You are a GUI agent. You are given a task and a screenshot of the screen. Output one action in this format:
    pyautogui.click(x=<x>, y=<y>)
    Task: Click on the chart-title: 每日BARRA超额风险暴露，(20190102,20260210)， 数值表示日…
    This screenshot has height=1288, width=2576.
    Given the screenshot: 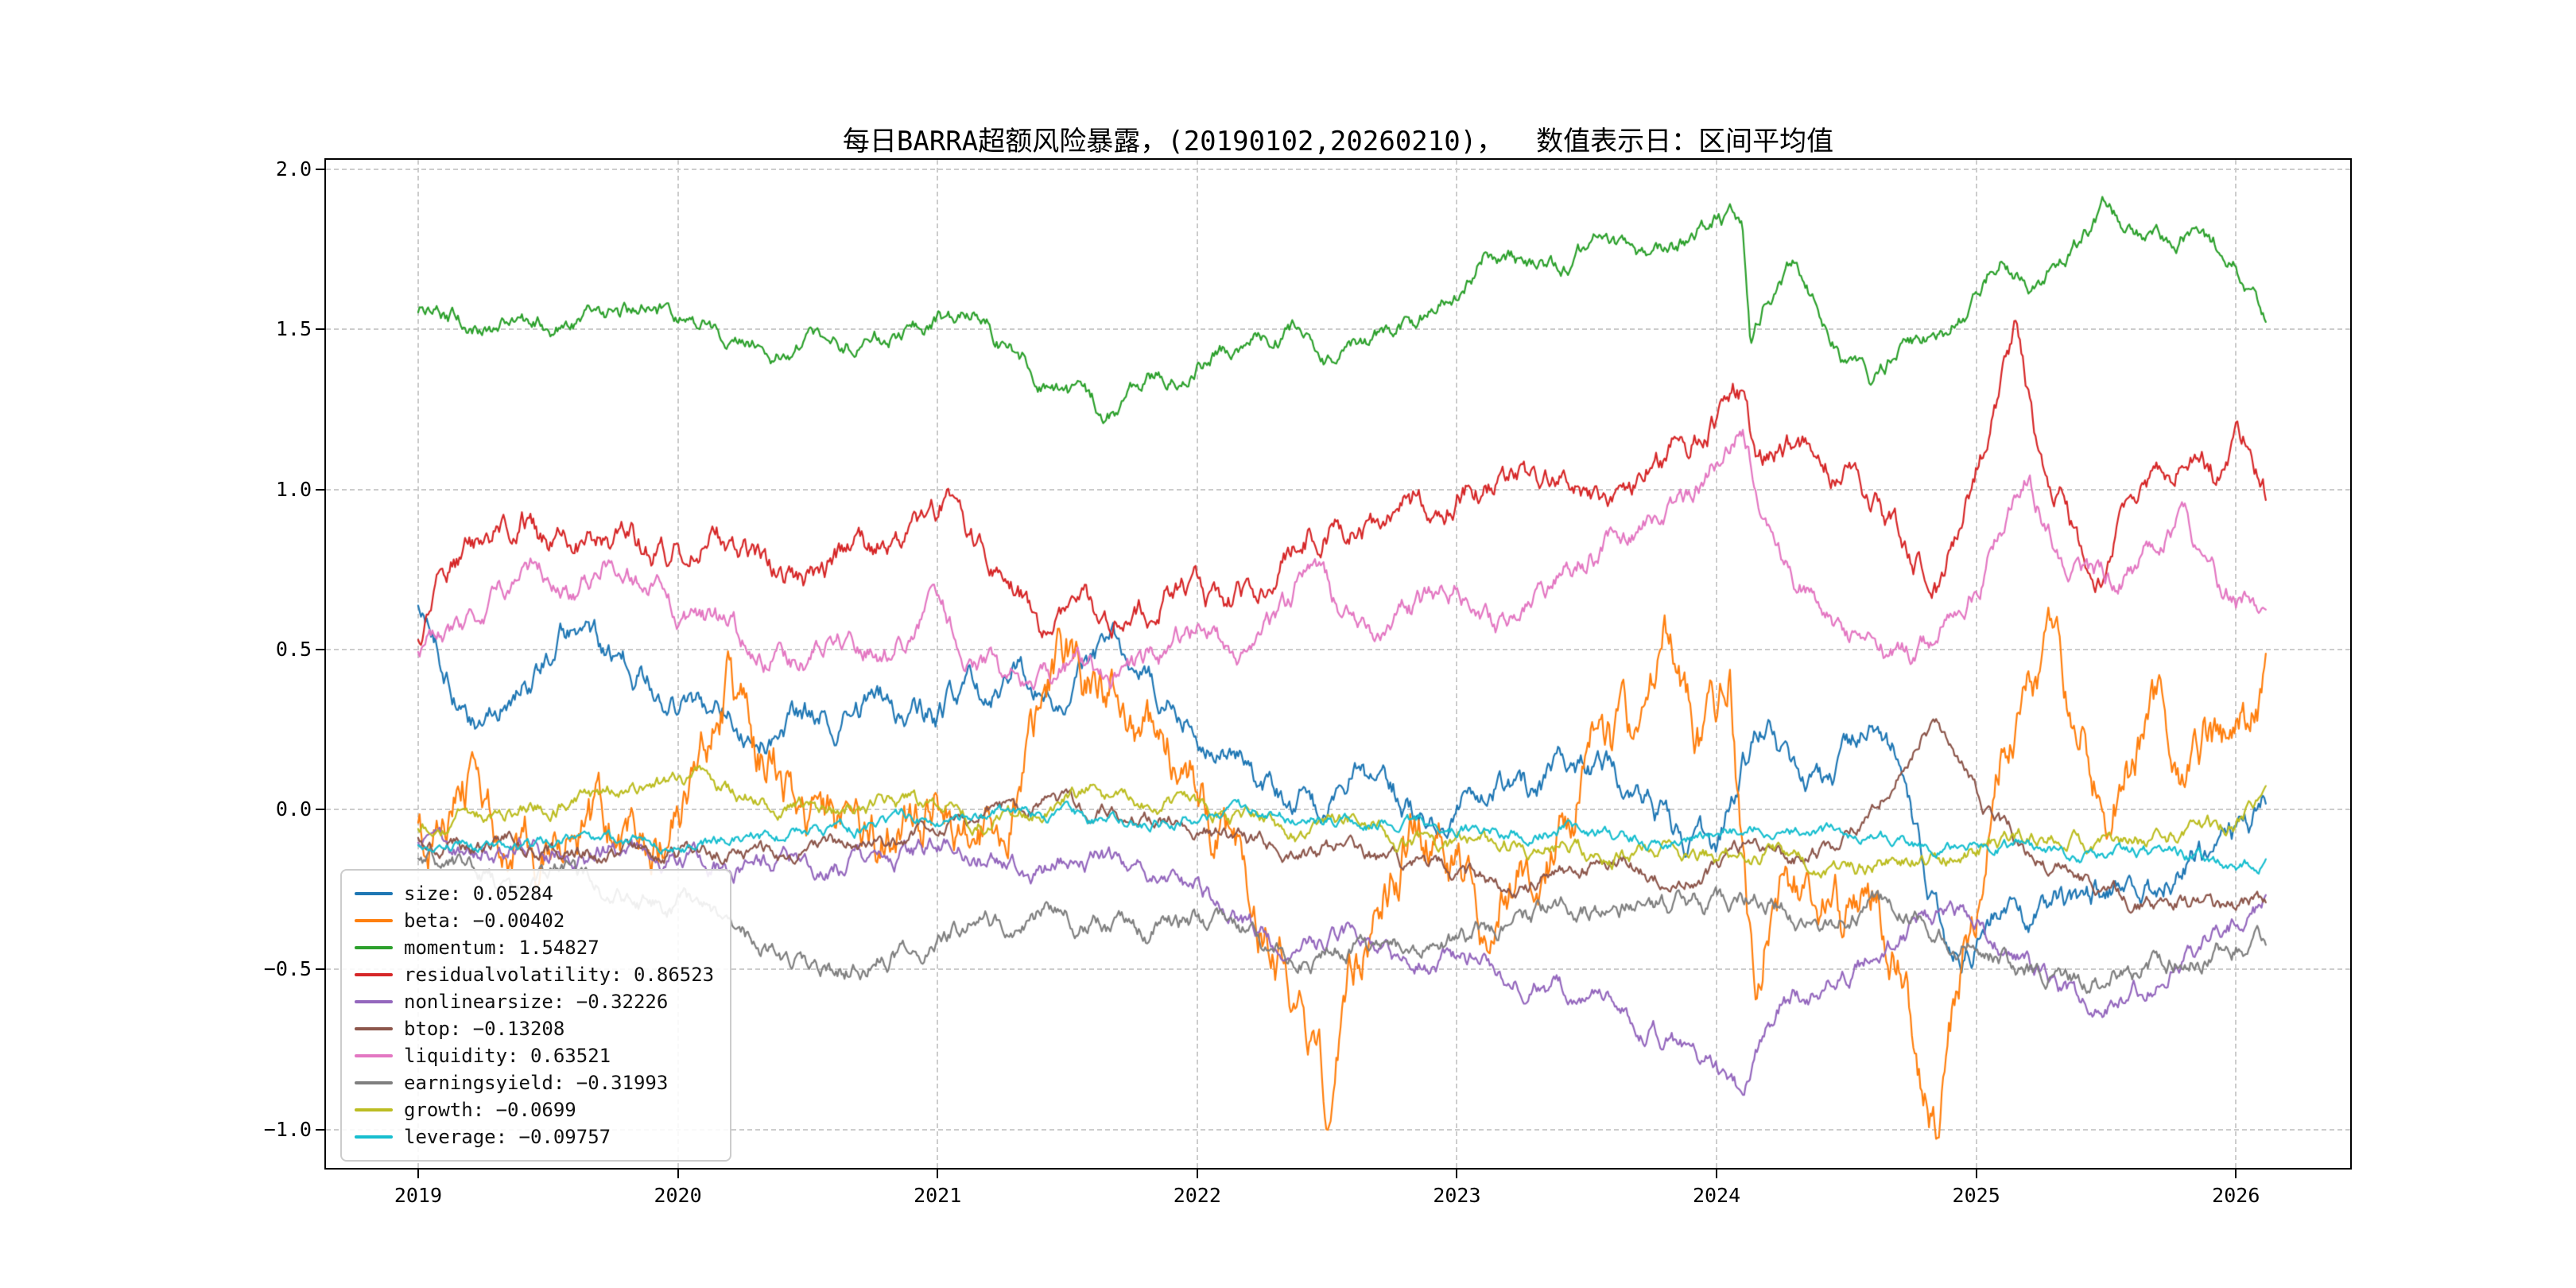 What is the action you would take?
    pyautogui.click(x=1338, y=141)
    